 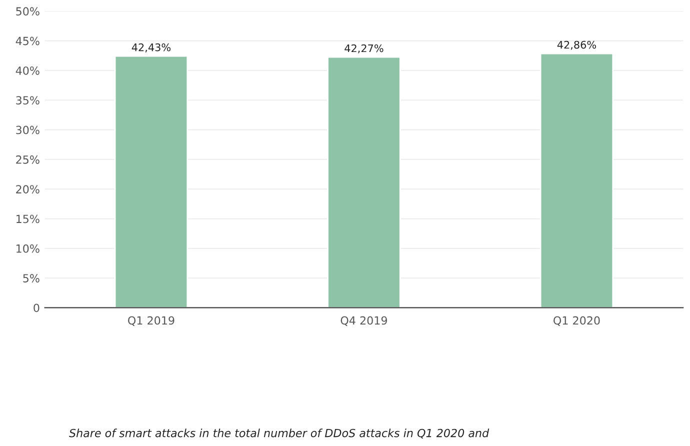 I want to click on data-label: 42,43%, so click(x=151, y=47).